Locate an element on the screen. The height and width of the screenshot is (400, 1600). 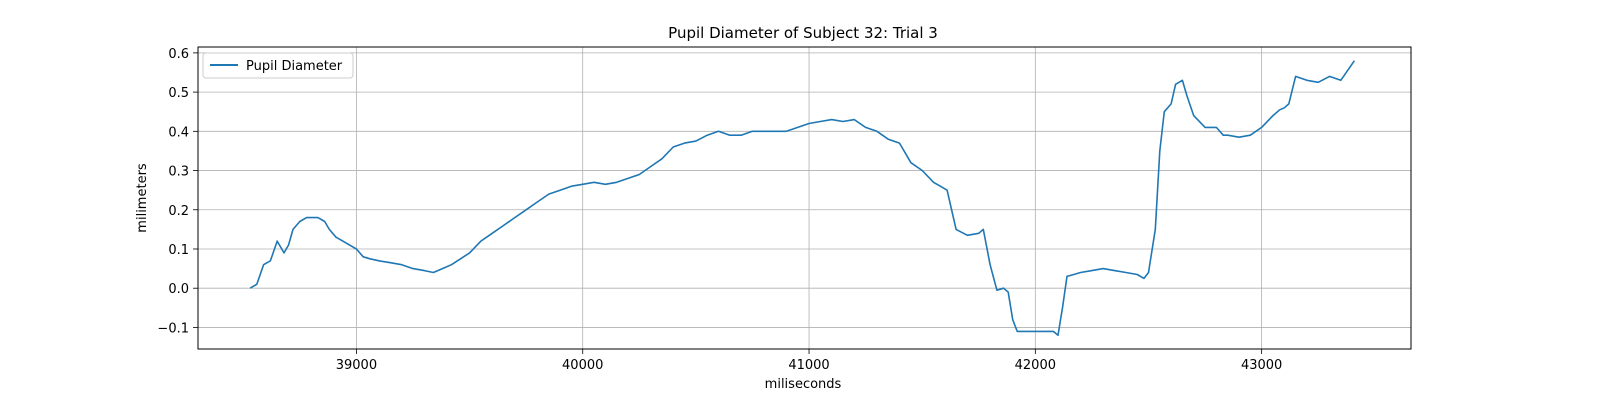
x-tick-label: 39000 is located at coordinates (356, 365).